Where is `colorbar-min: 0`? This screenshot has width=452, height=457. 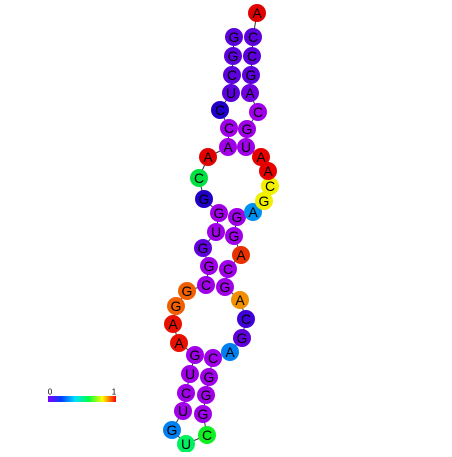
colorbar-min: 0 is located at coordinates (50, 392).